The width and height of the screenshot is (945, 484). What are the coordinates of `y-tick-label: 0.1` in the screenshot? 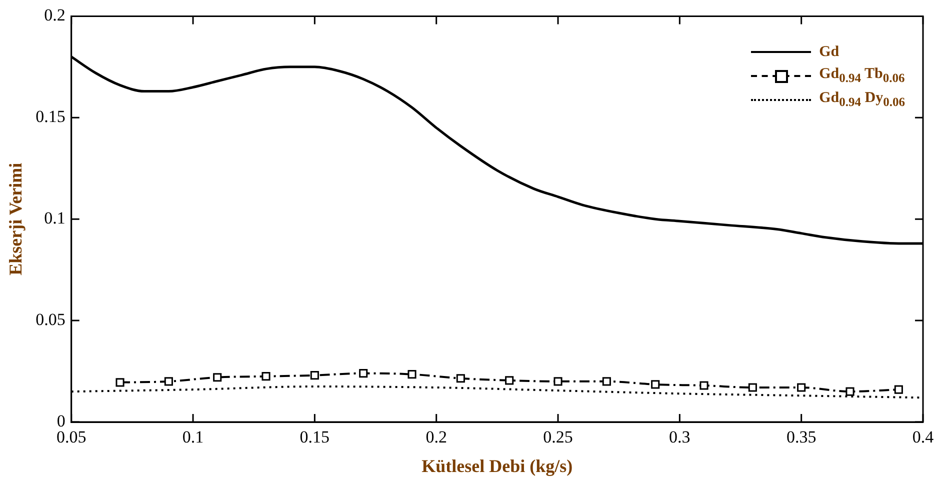 It's located at (55, 218).